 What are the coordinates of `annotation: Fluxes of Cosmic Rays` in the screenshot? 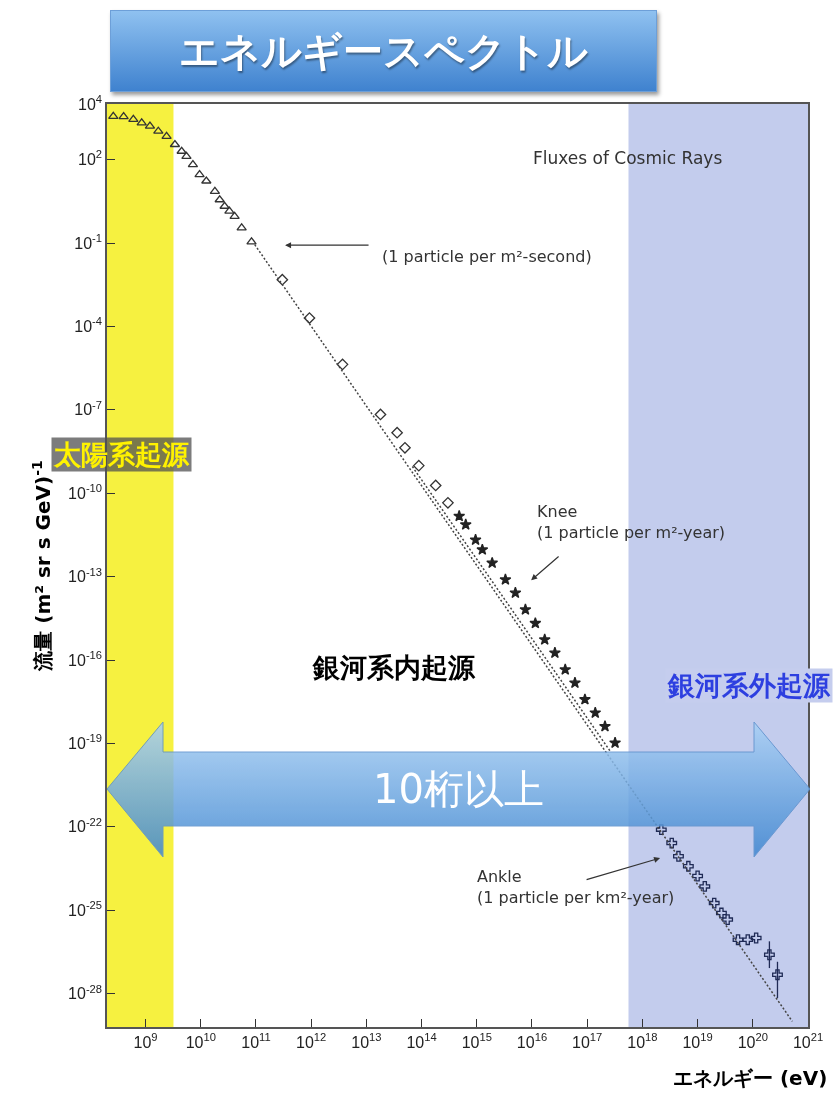 It's located at (628, 158).